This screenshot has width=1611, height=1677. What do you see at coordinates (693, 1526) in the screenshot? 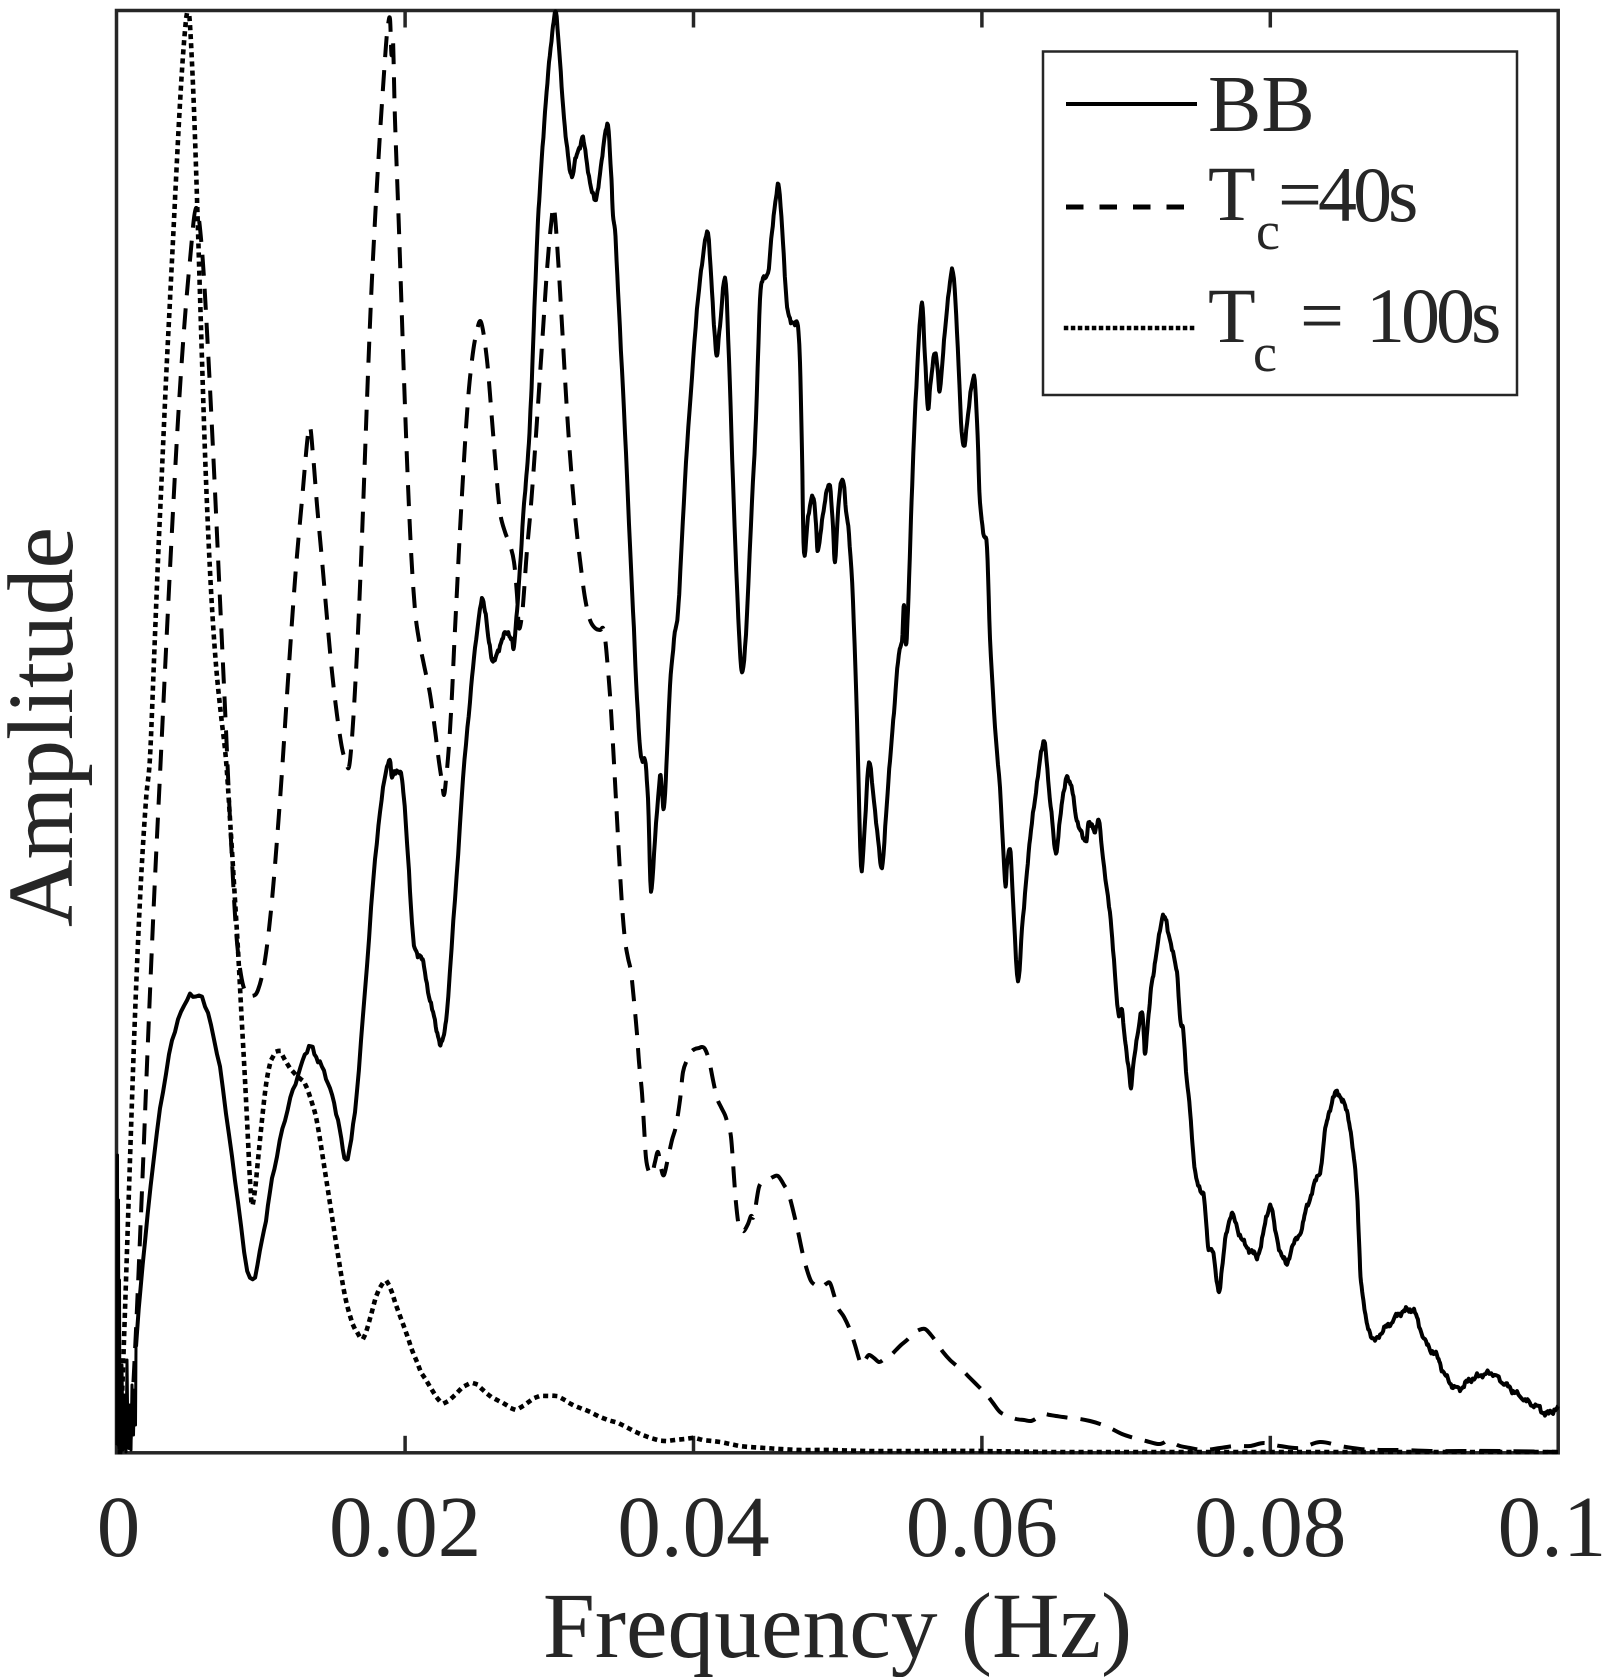
I see `svg-text: 0.04` at bounding box center [693, 1526].